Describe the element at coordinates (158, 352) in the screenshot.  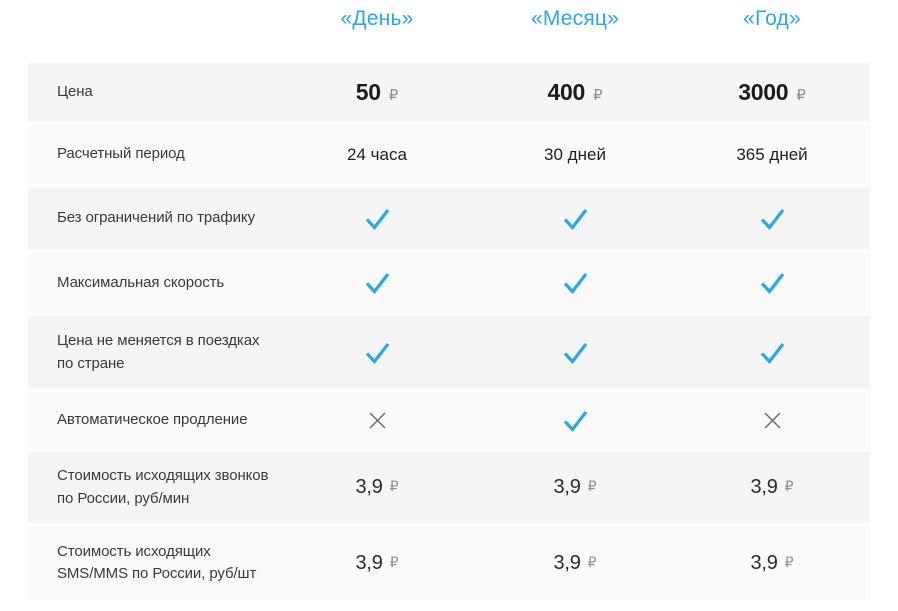
I see `row-label: Цена не меняется в поездках по стране` at that location.